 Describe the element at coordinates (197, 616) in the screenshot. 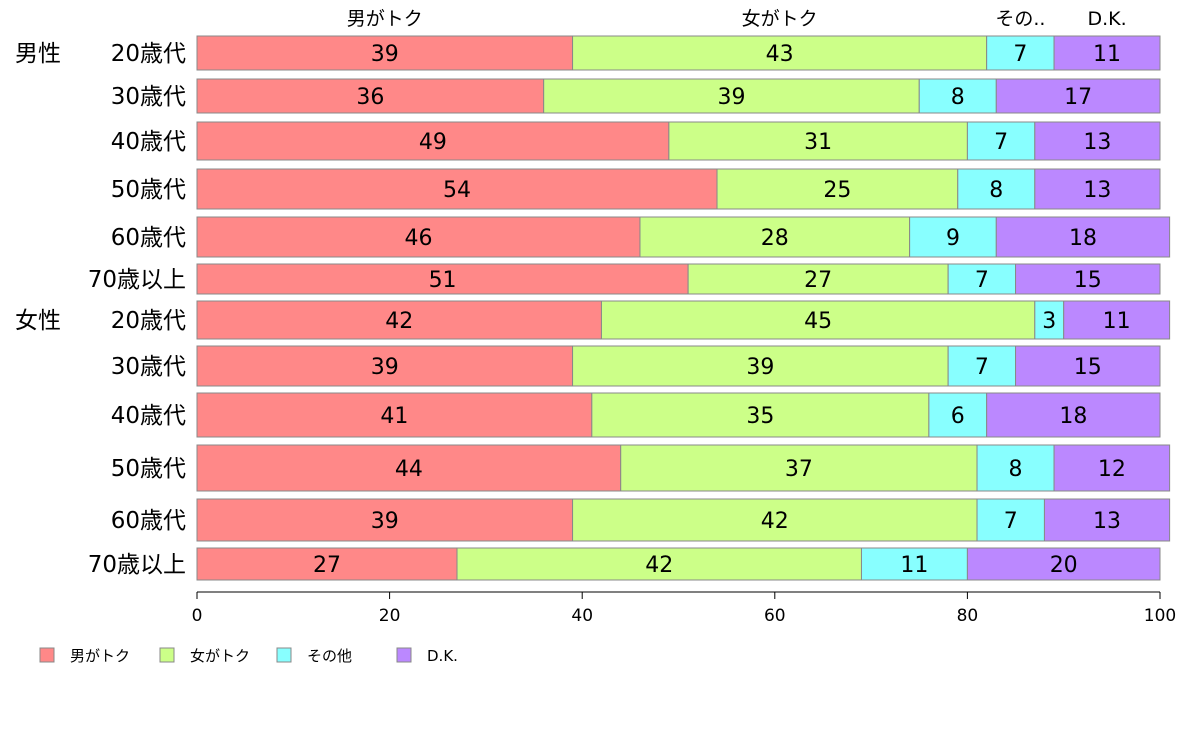

I see `x-tick-label: 0` at that location.